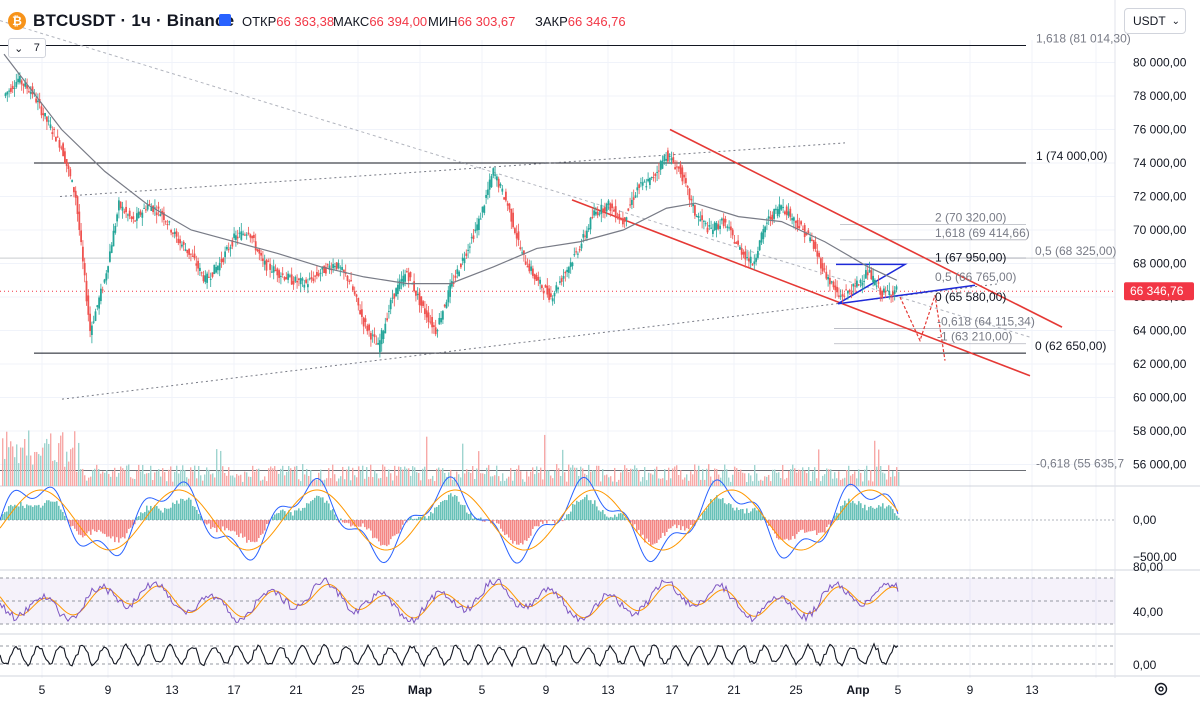 The image size is (1200, 703). I want to click on symbol-title: BTCUSDT · 1ч · Binance, so click(134, 20).